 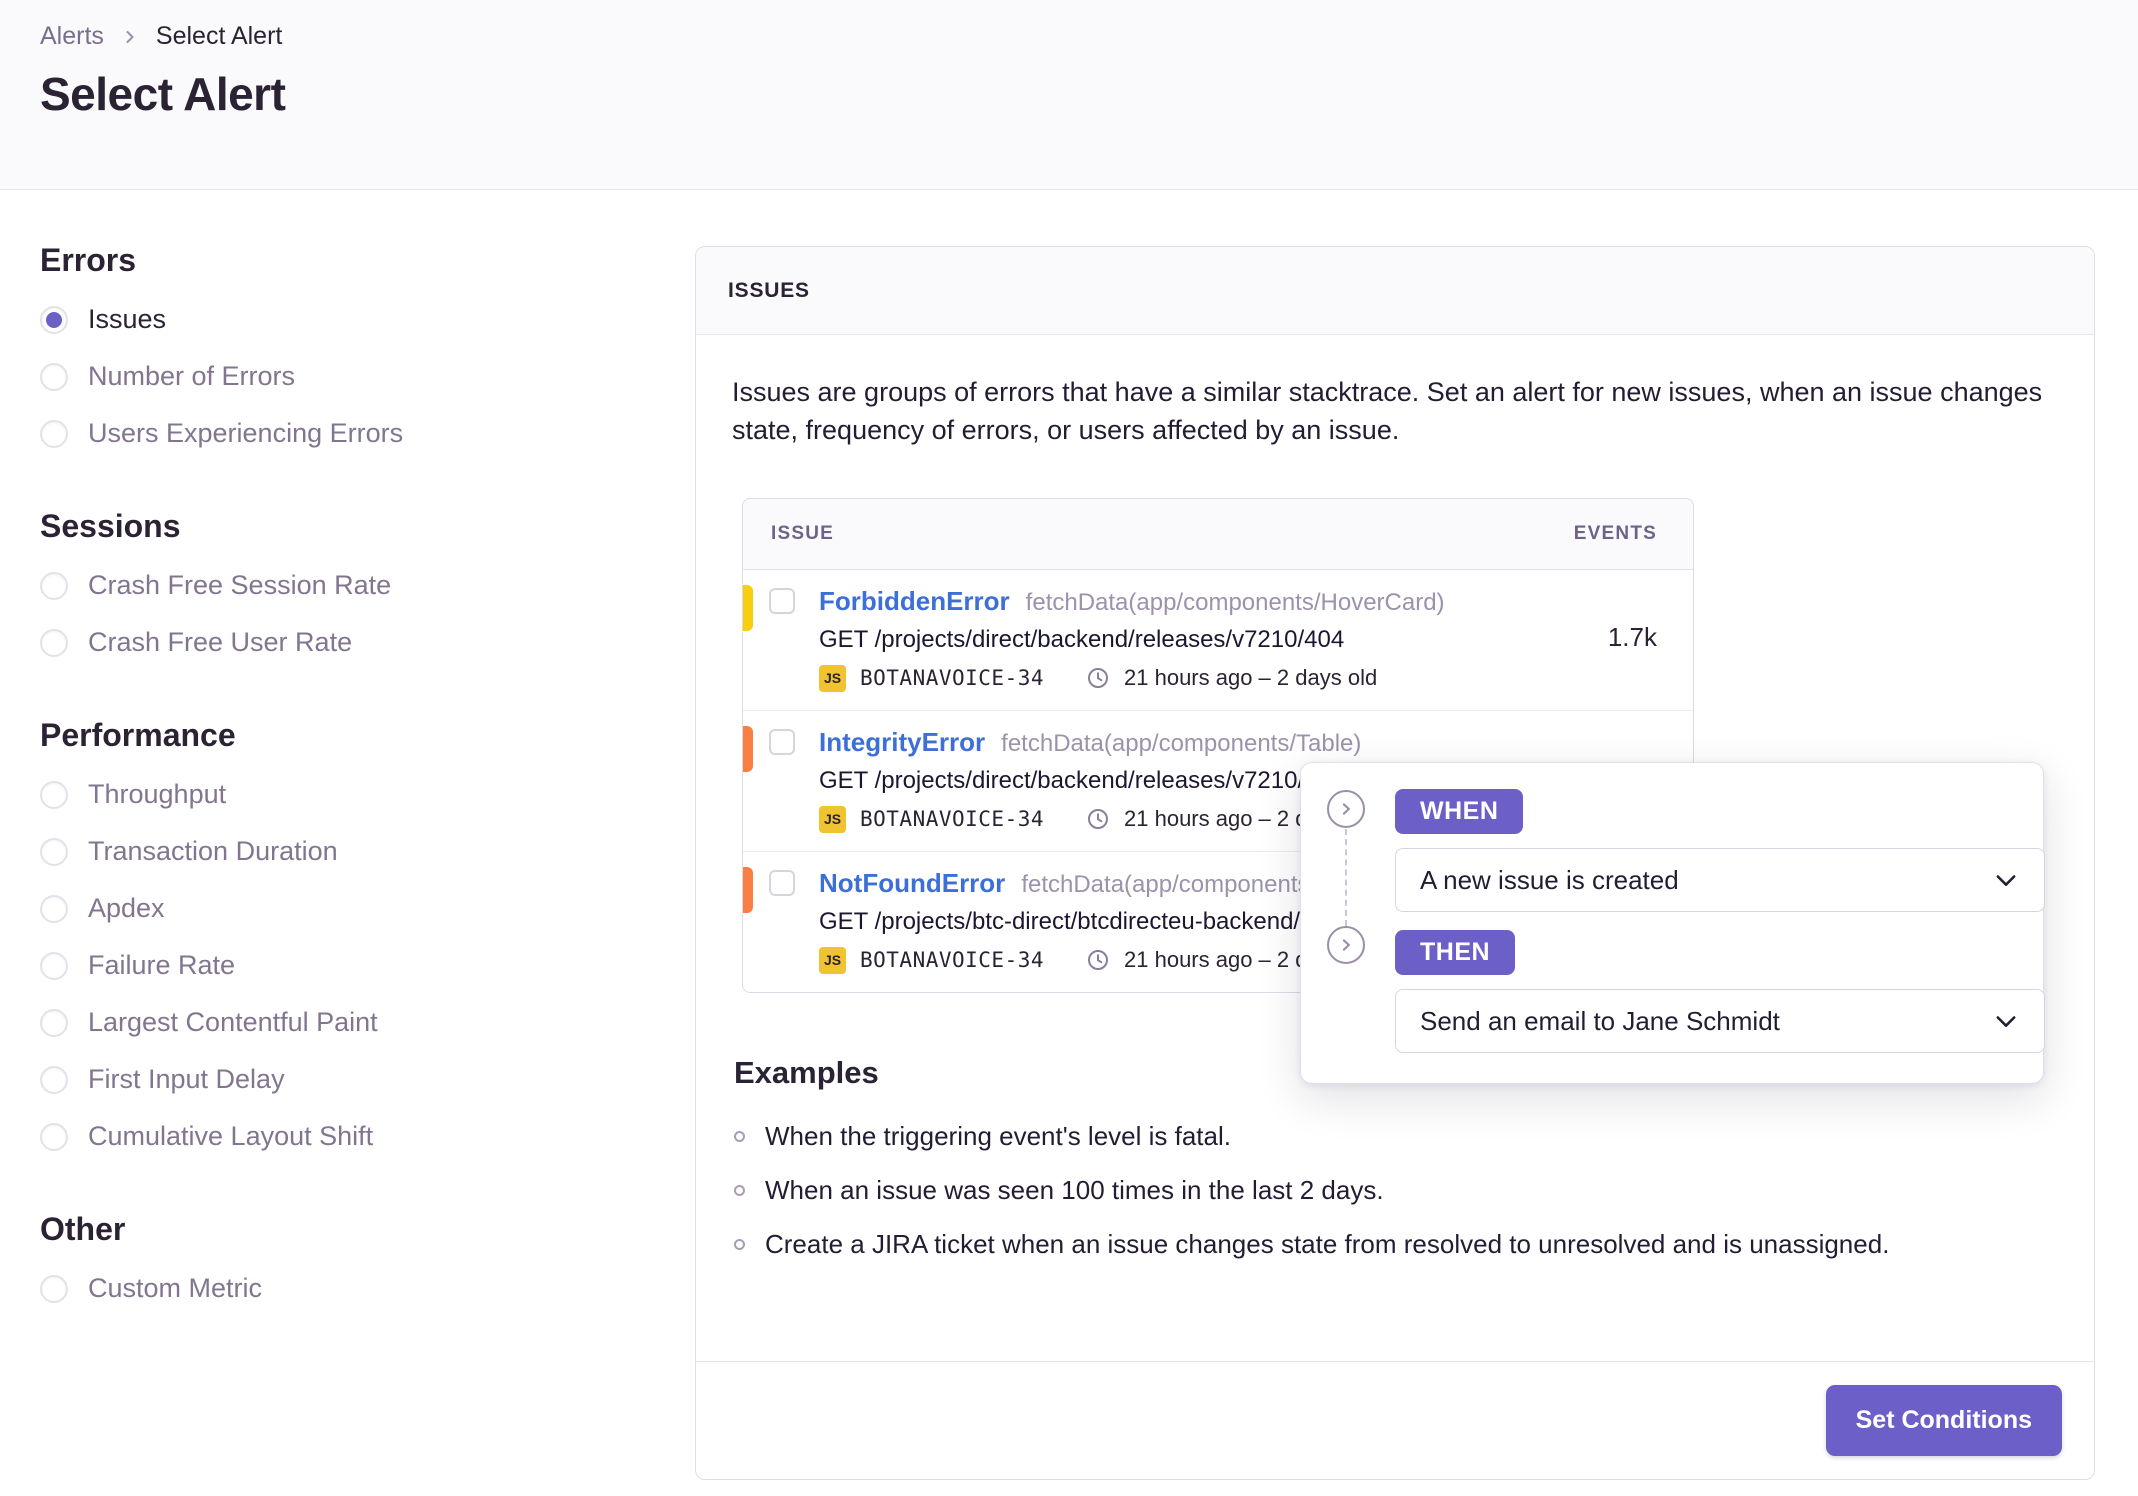 What do you see at coordinates (240, 585) in the screenshot?
I see `option-label: Crash Free Session Rate` at bounding box center [240, 585].